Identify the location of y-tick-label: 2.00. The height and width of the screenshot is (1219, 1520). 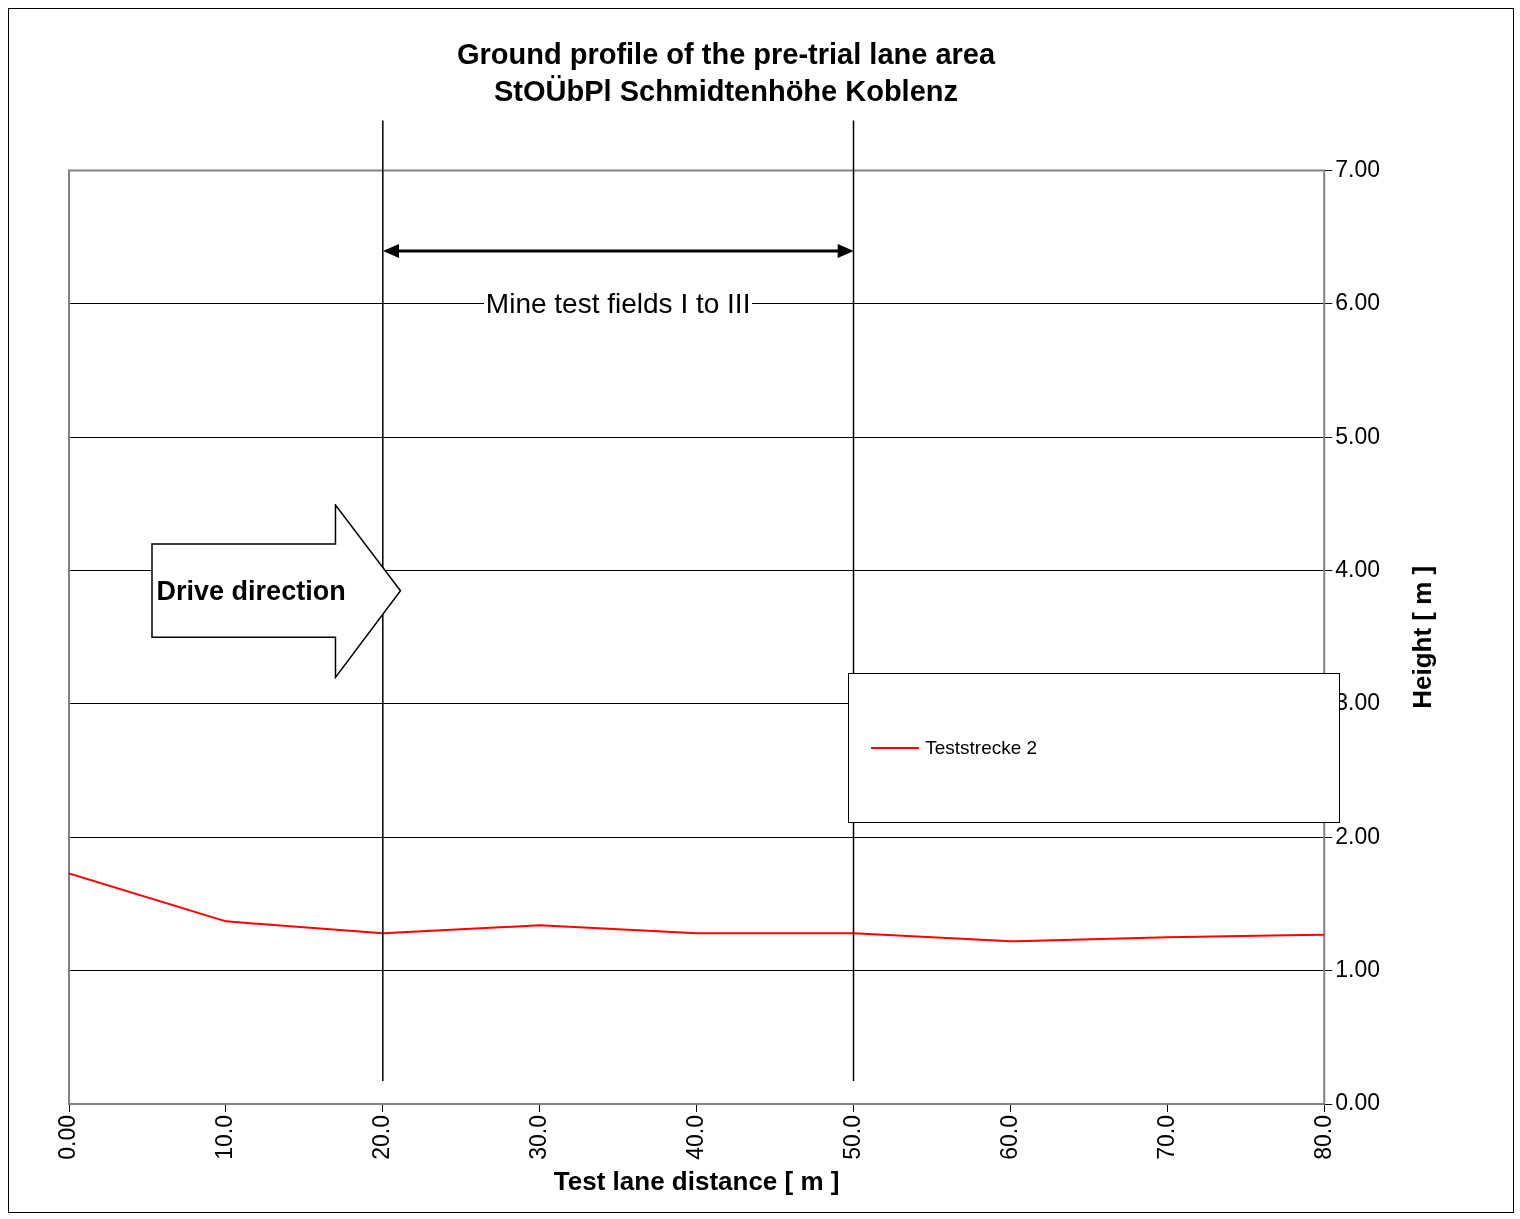
(1357, 835).